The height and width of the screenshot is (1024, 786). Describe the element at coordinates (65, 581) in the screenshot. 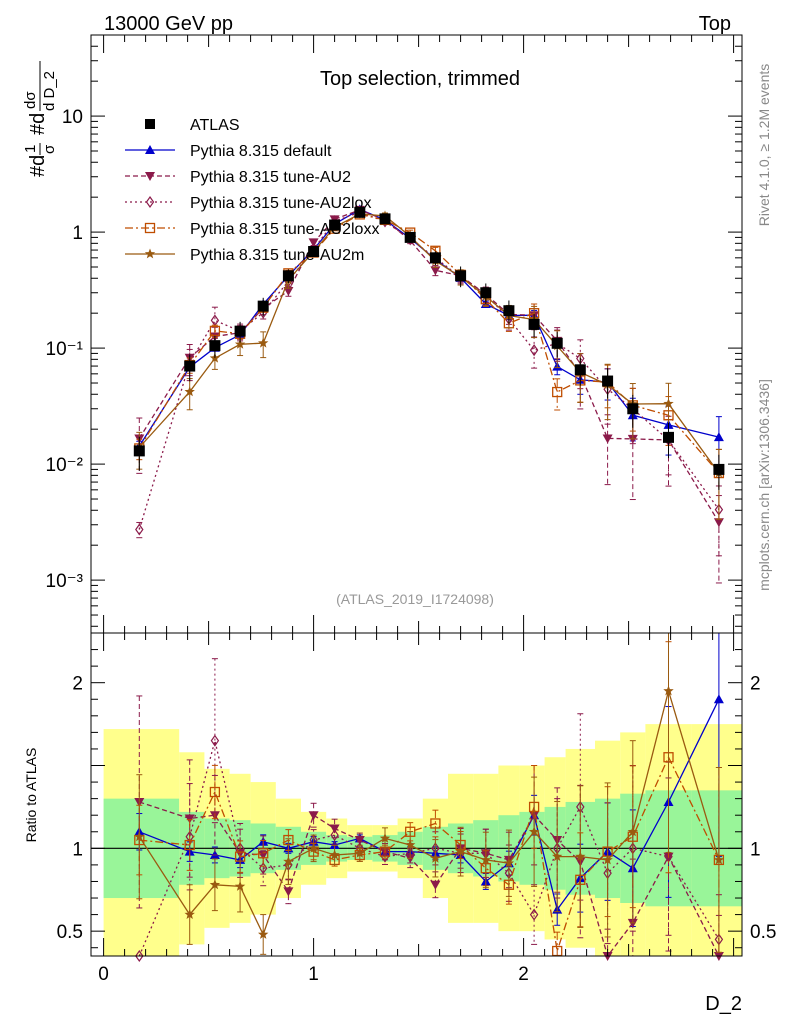

I see `y-tick-label: 10⁻³` at that location.